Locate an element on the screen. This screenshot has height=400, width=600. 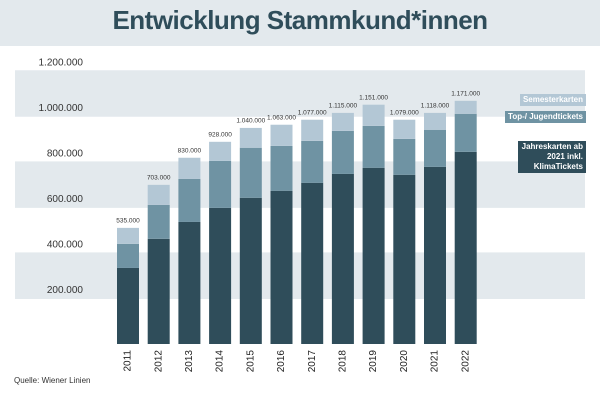
total-label: 1.040.000 is located at coordinates (250, 121).